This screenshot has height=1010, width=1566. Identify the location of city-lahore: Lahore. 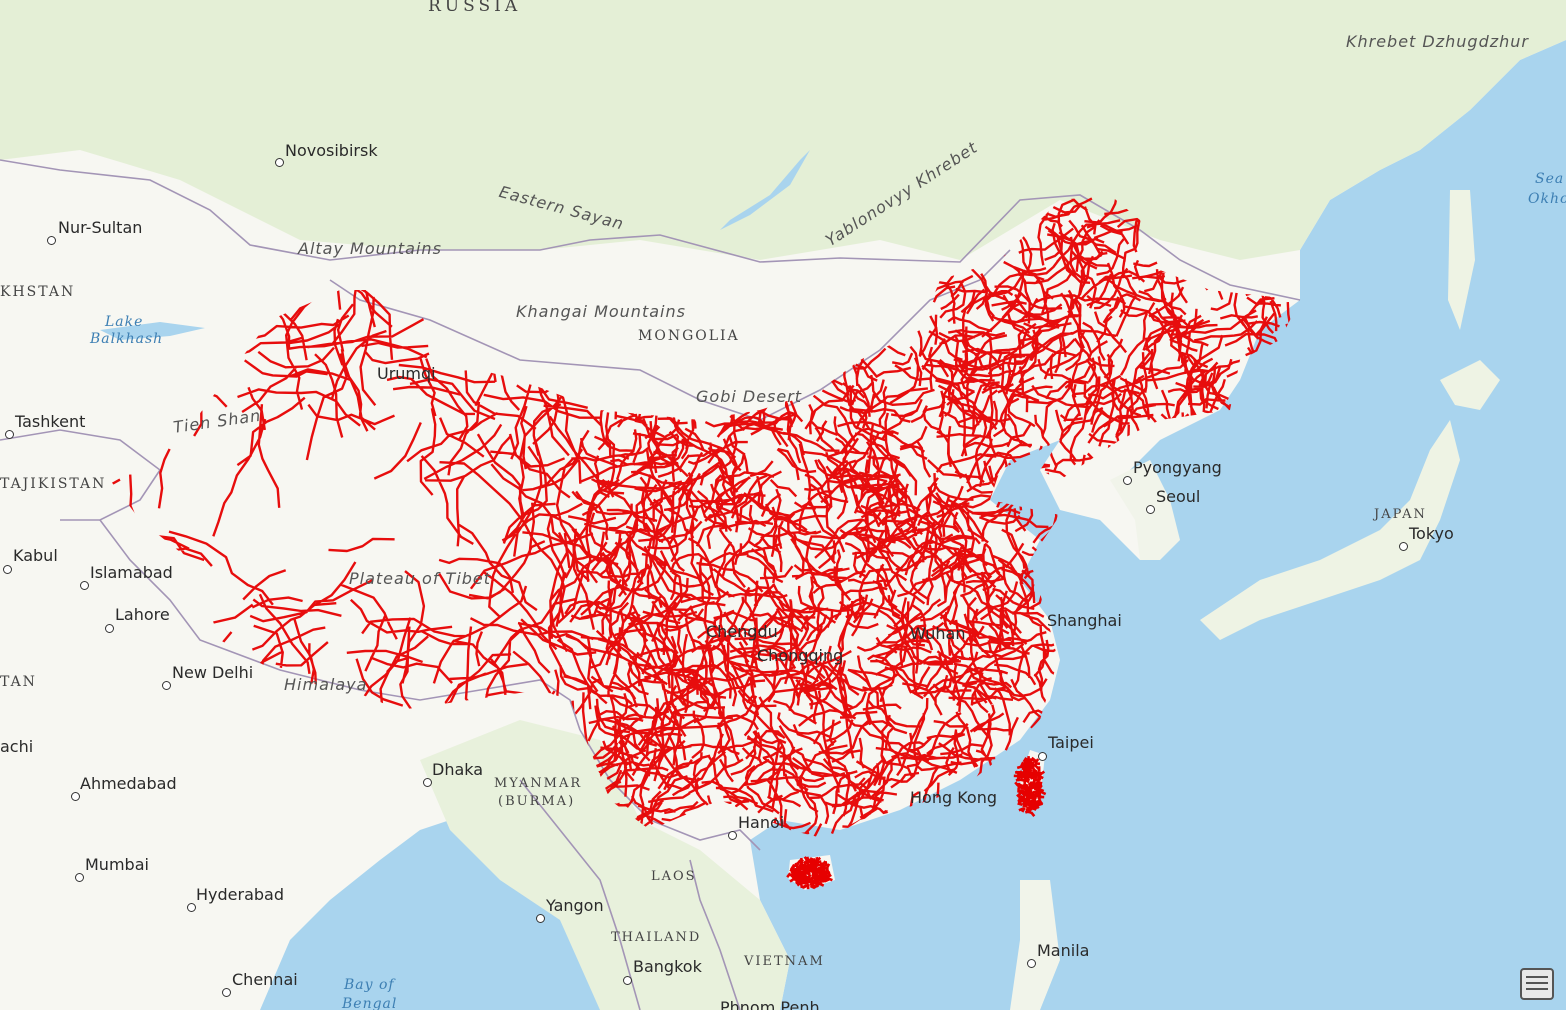
(142, 614).